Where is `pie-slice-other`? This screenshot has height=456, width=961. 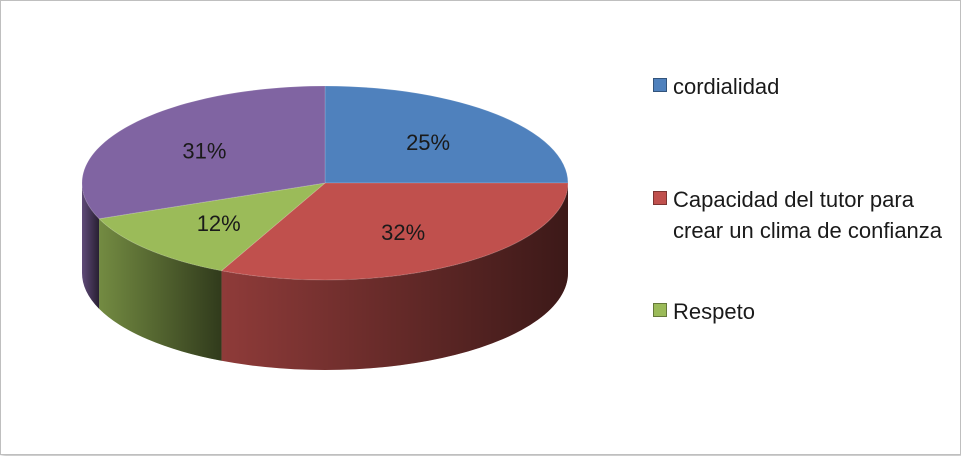 pie-slice-other is located at coordinates (203, 152).